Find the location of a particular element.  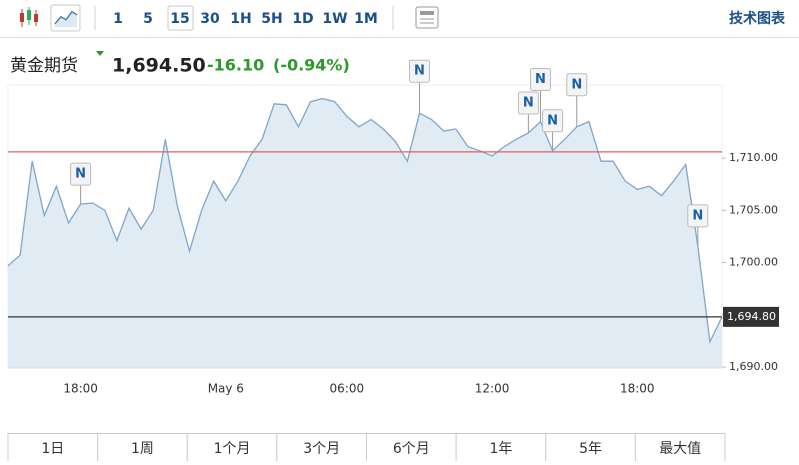

timeframe-group: 1 5 15 30 1H 5H 1D 1W 1M is located at coordinates (245, 19).